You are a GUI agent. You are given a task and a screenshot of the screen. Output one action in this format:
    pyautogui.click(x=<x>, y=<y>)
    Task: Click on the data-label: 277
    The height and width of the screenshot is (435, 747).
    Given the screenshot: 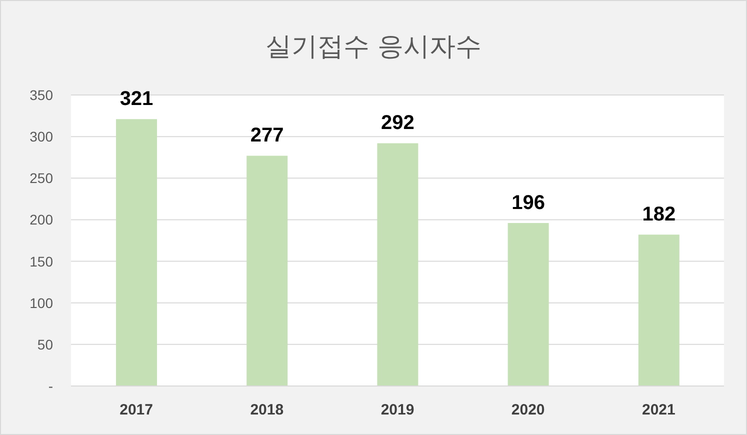 What is the action you would take?
    pyautogui.click(x=267, y=135)
    